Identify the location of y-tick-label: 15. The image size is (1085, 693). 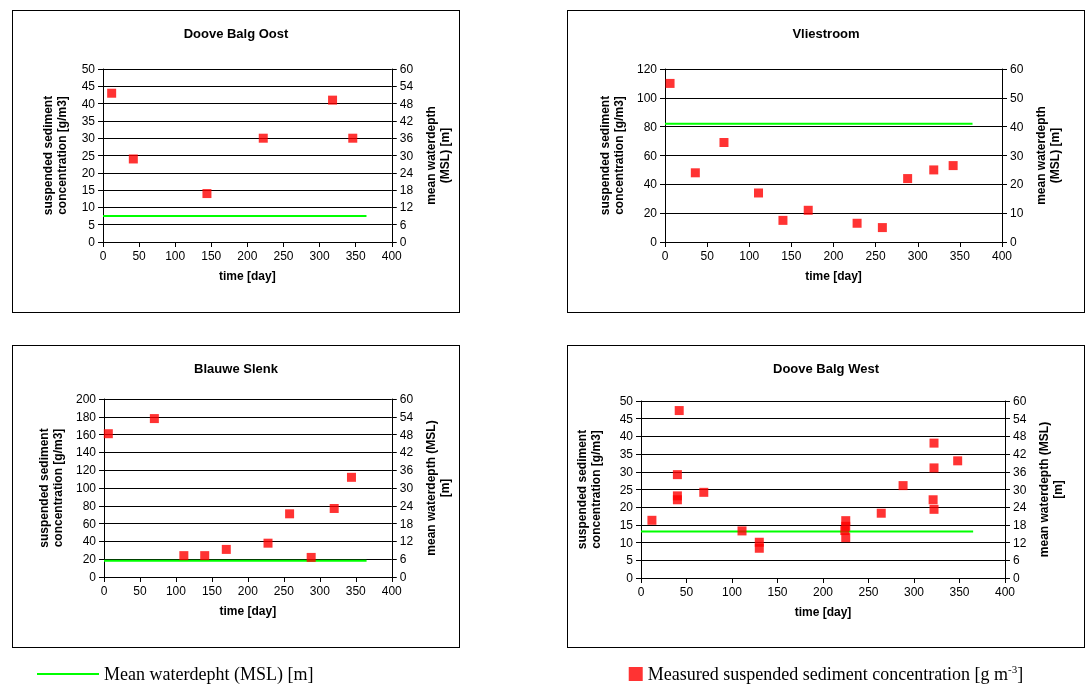
(626, 524).